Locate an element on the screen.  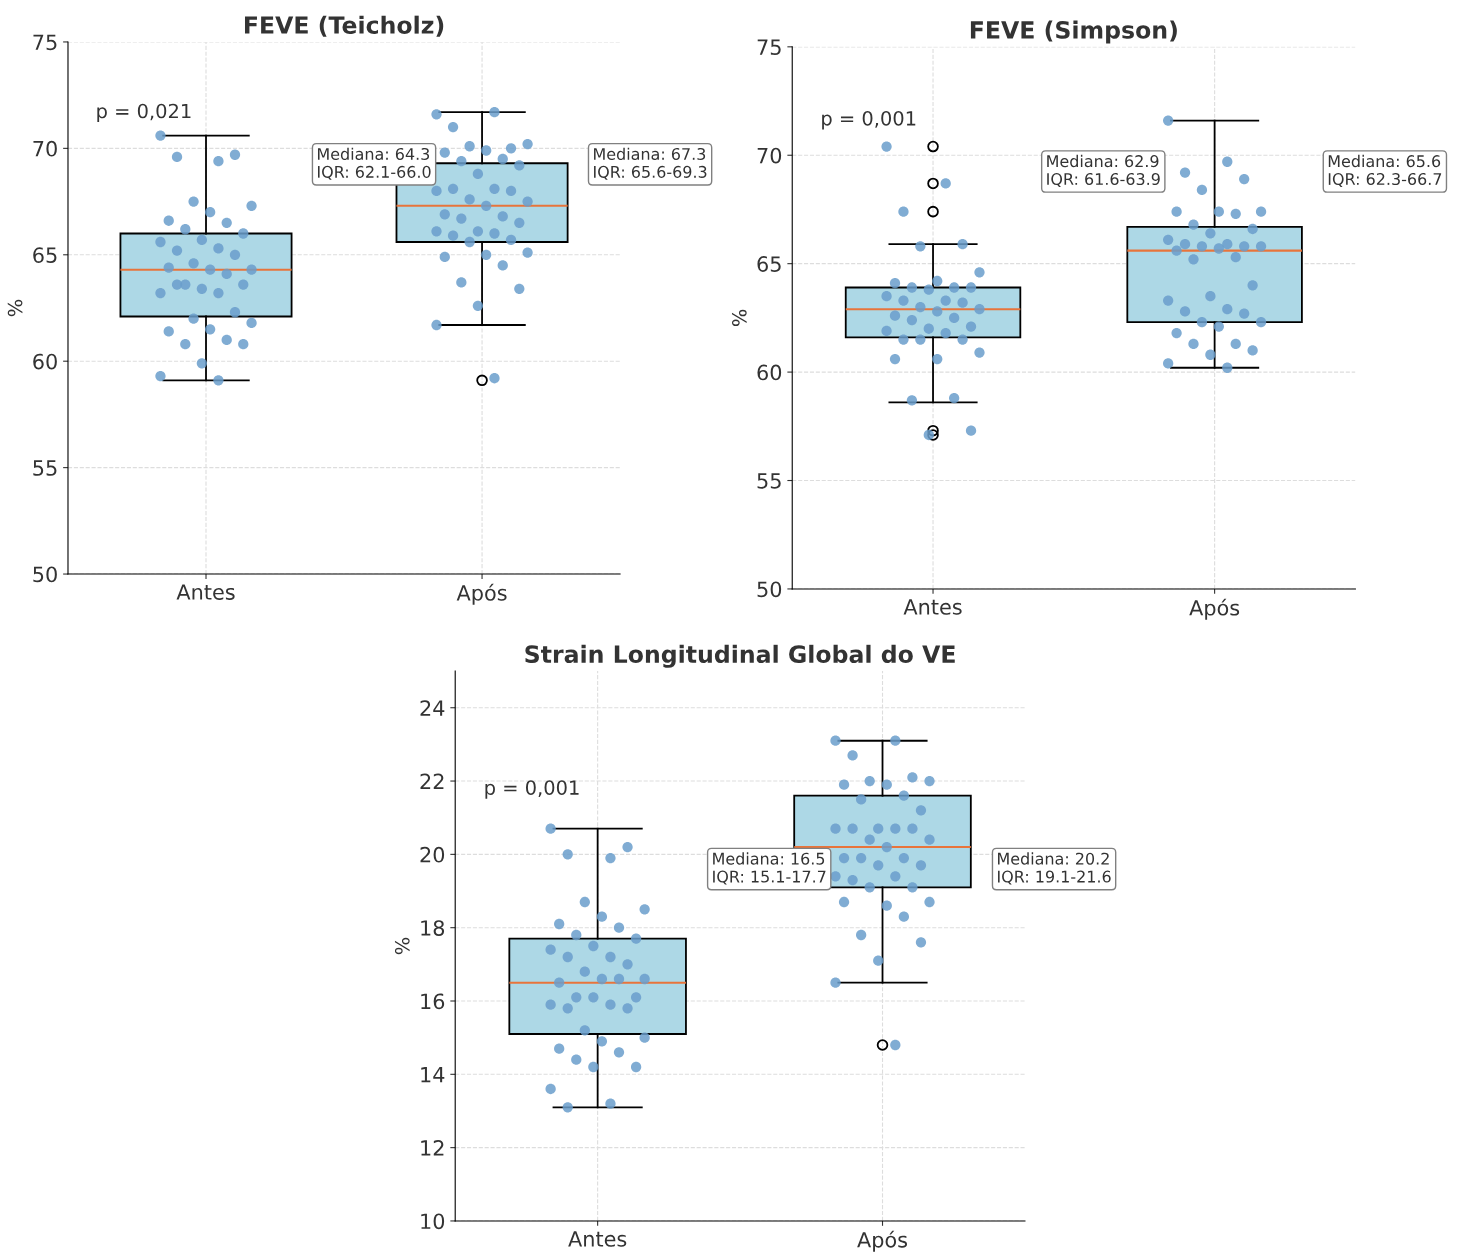
y-tick-label: 16 is located at coordinates (433, 1001).